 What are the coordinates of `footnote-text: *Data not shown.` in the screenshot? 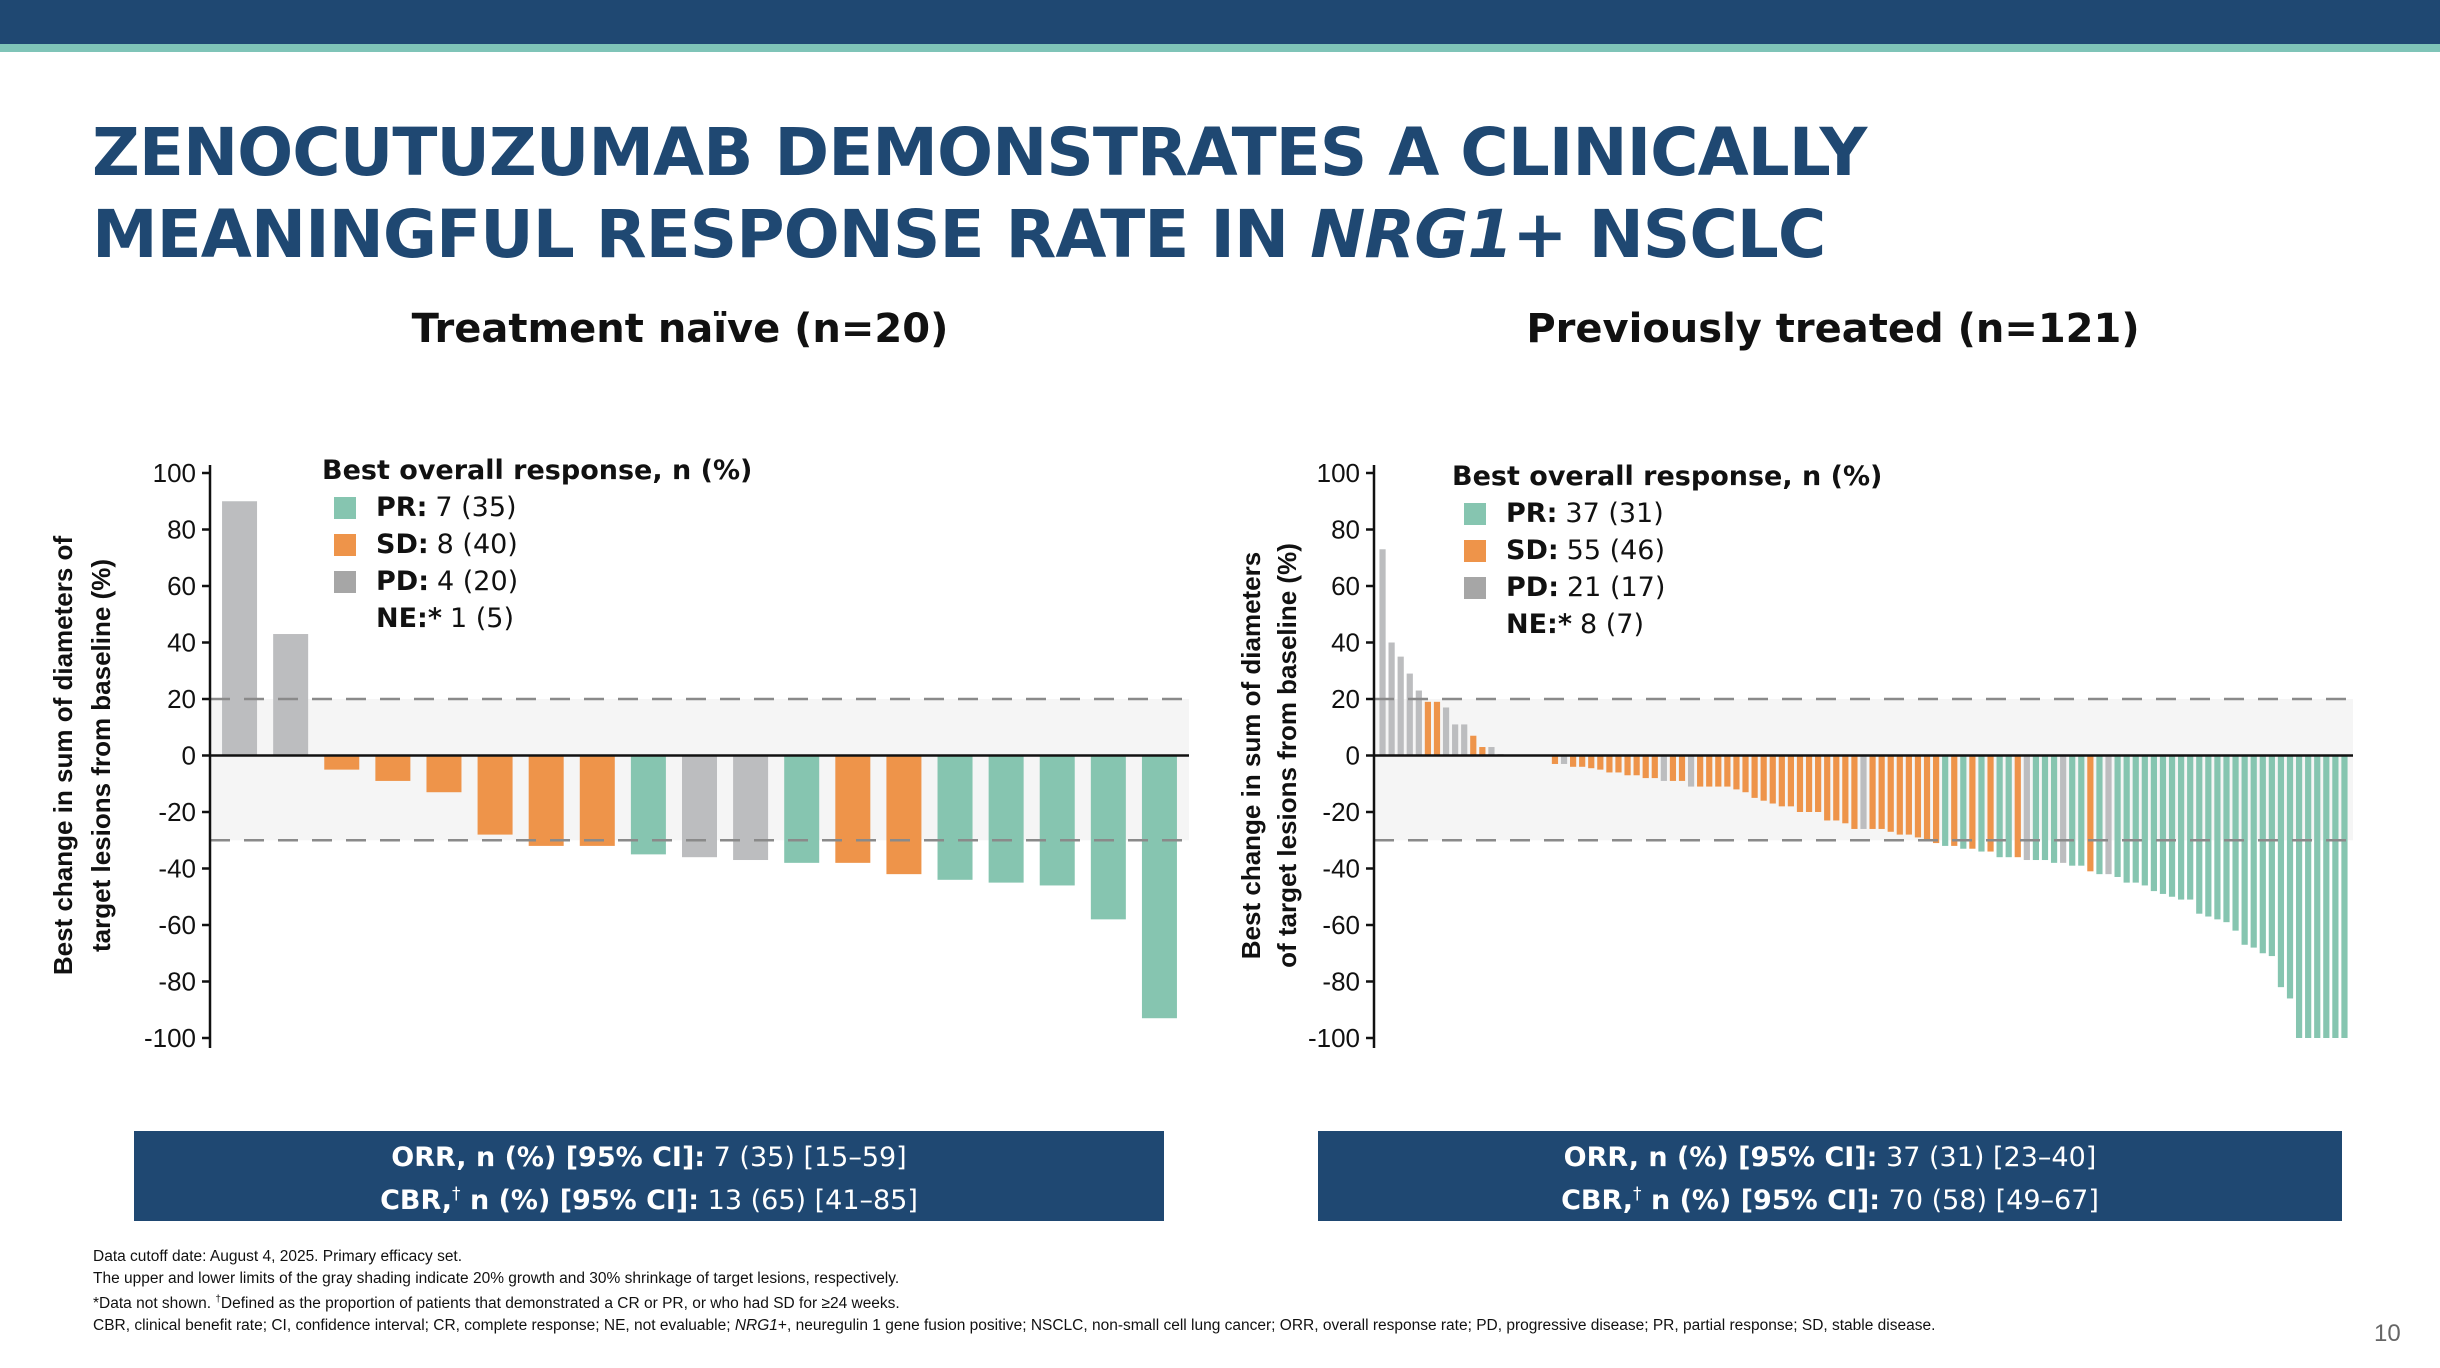 It's located at (154, 1304).